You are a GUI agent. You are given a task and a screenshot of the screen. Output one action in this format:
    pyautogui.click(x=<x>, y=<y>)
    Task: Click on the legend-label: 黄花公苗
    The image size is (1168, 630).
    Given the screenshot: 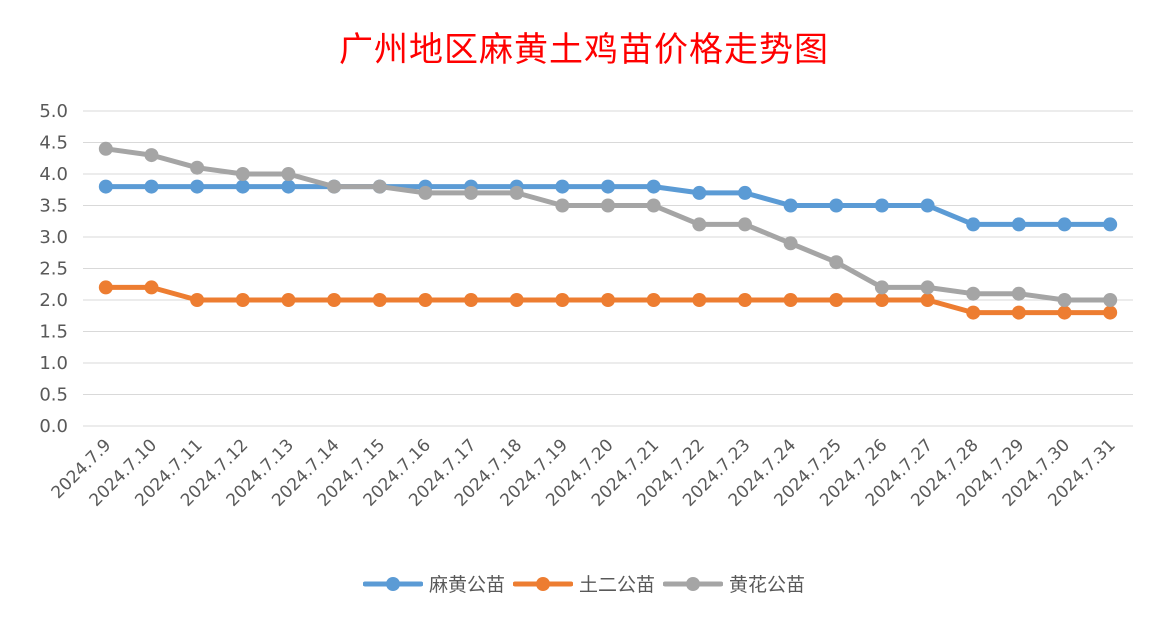 What is the action you would take?
    pyautogui.click(x=767, y=585)
    